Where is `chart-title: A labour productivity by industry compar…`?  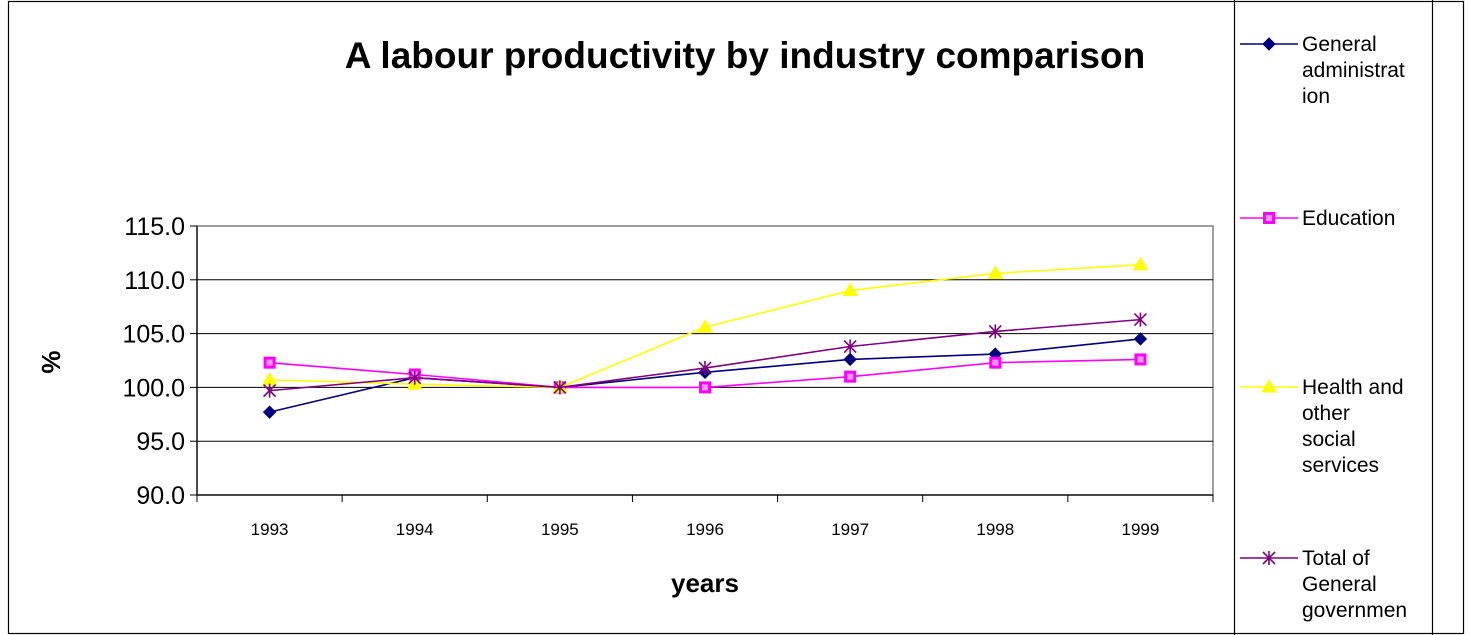
chart-title: A labour productivity by industry compar… is located at coordinates (745, 55).